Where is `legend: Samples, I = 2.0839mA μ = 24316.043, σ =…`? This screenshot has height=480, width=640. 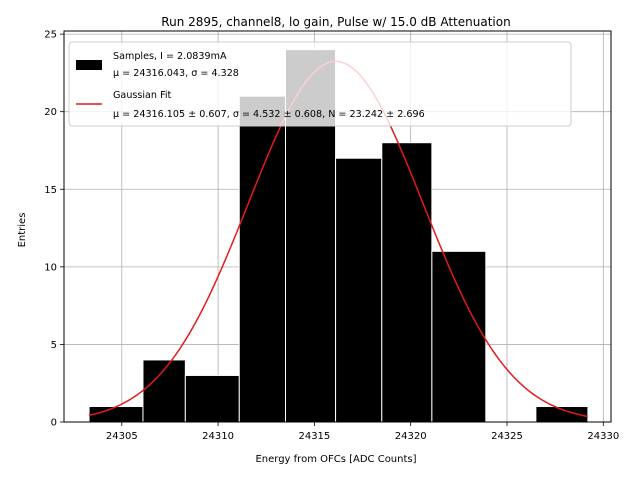
legend: Samples, I = 2.0839mA μ = 24316.043, σ =… is located at coordinates (320, 84).